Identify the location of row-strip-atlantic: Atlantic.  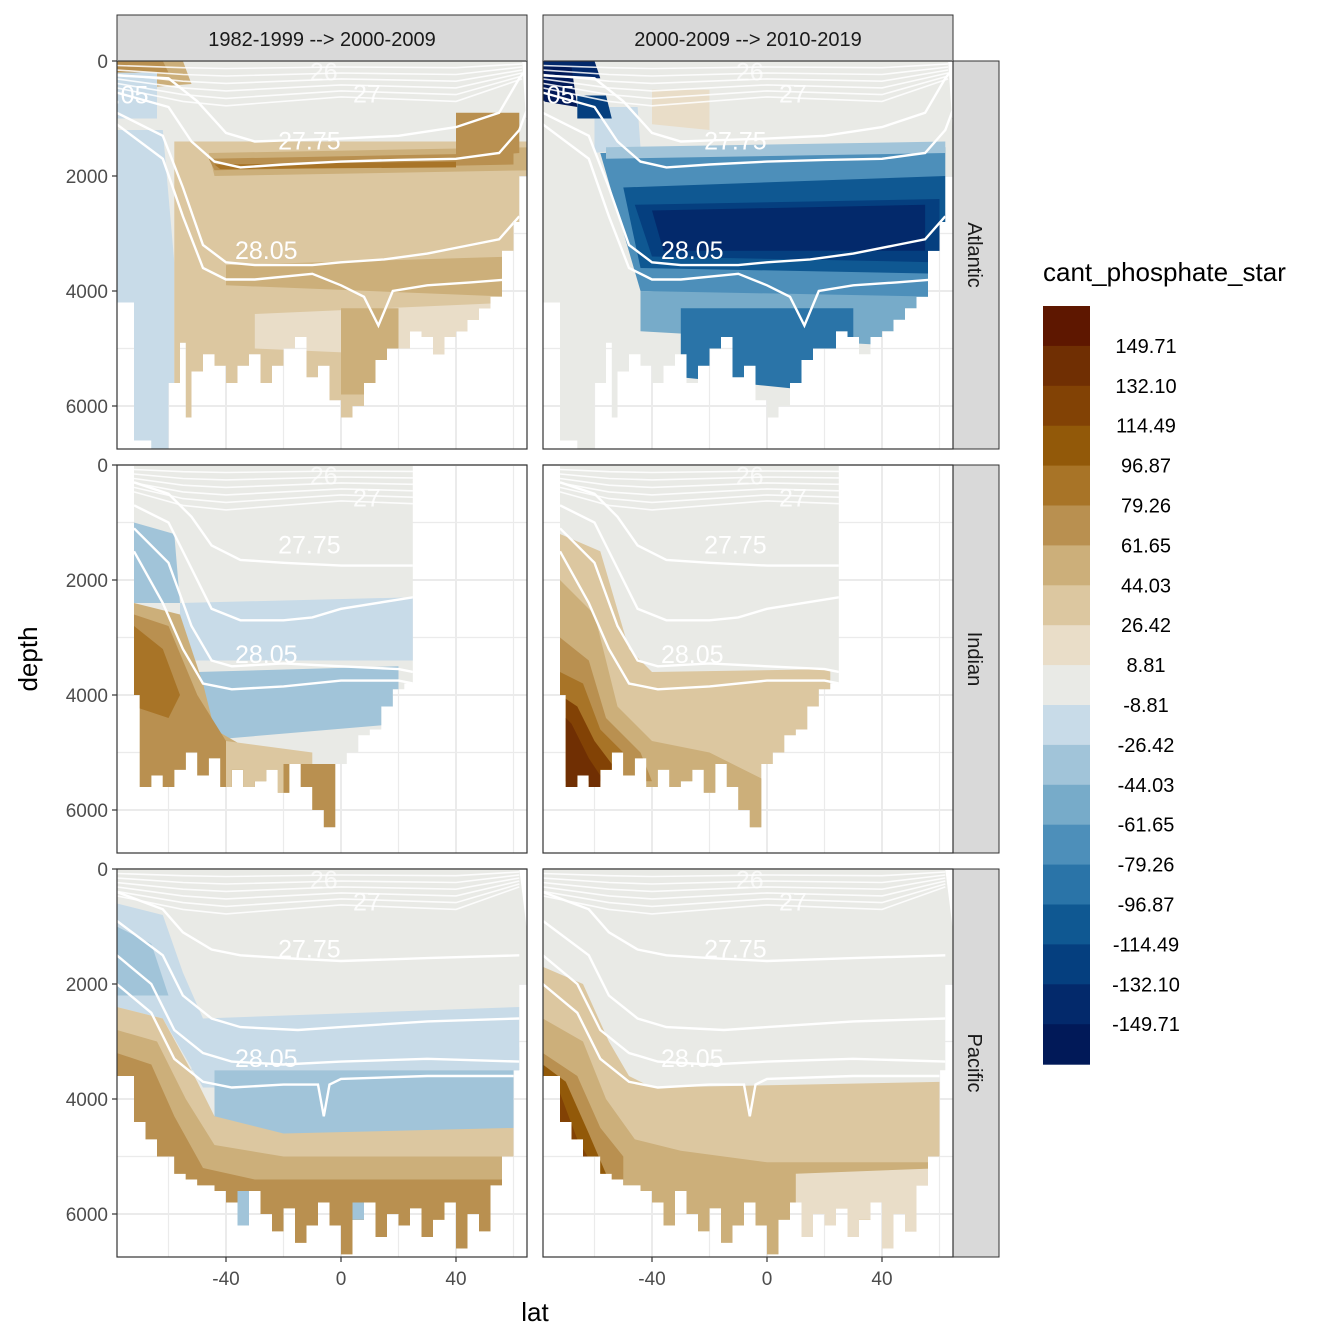
(976, 255).